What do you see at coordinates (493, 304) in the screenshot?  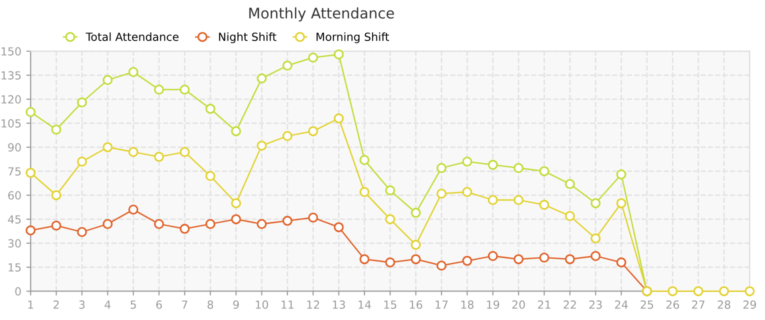 I see `x-tick-label: 19` at bounding box center [493, 304].